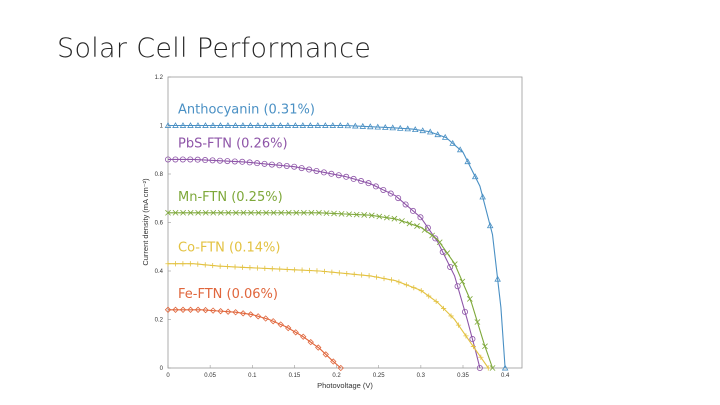 The image size is (720, 405). I want to click on legend-label: PbS-FTN (0.26%), so click(233, 143).